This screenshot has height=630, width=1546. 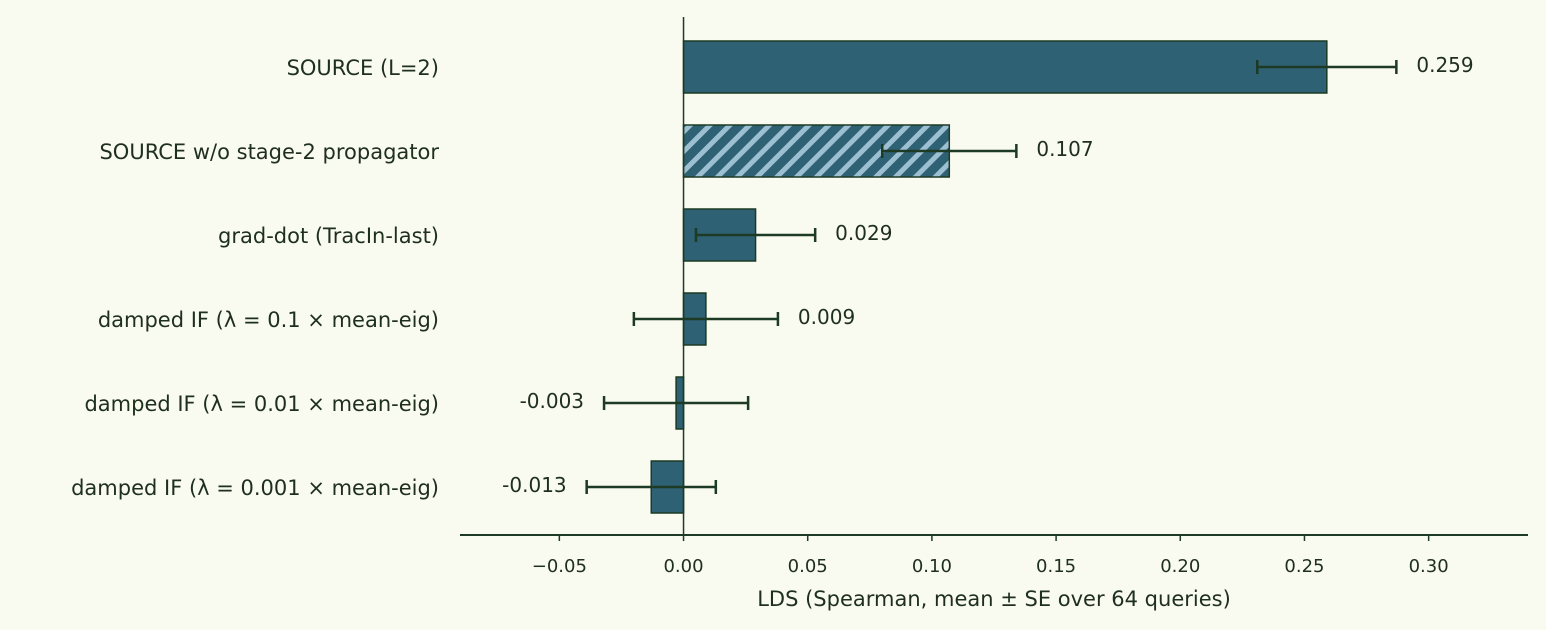 What do you see at coordinates (826, 317) in the screenshot?
I see `value-label-3: 0.009` at bounding box center [826, 317].